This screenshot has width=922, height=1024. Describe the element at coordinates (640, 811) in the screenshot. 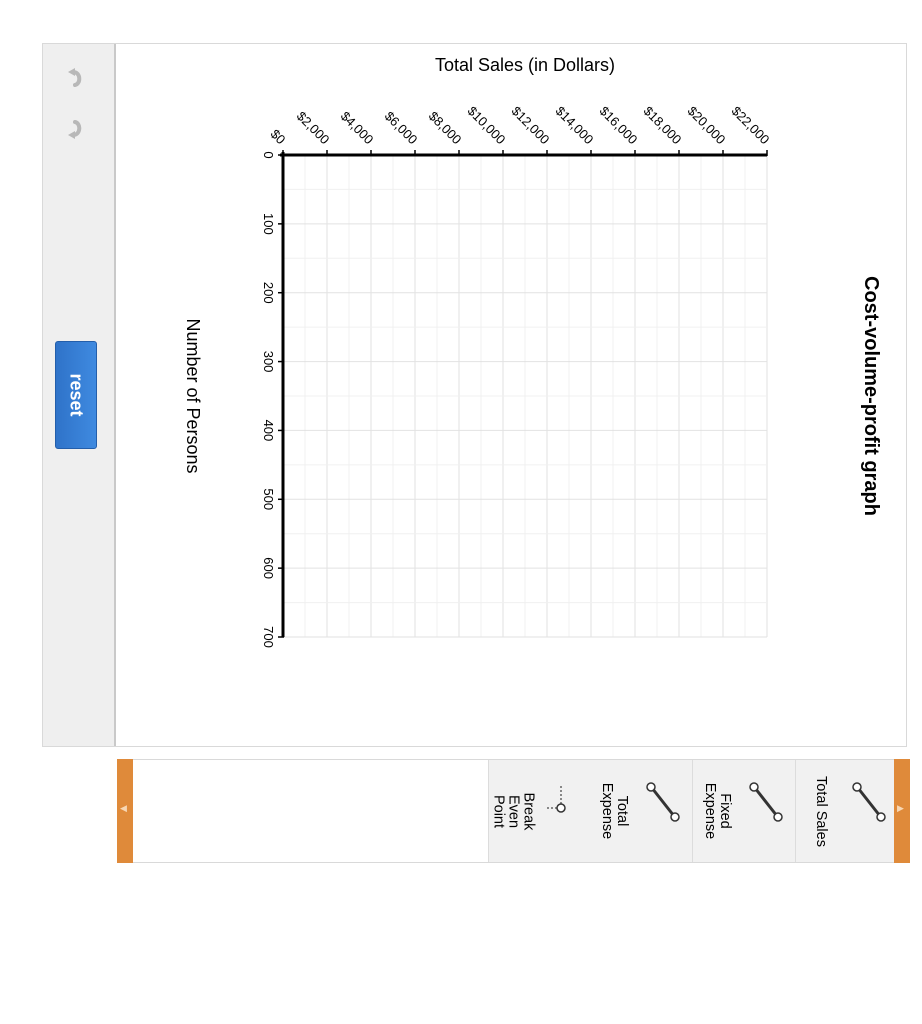

I see `tool-total-expense: Total Expense` at that location.